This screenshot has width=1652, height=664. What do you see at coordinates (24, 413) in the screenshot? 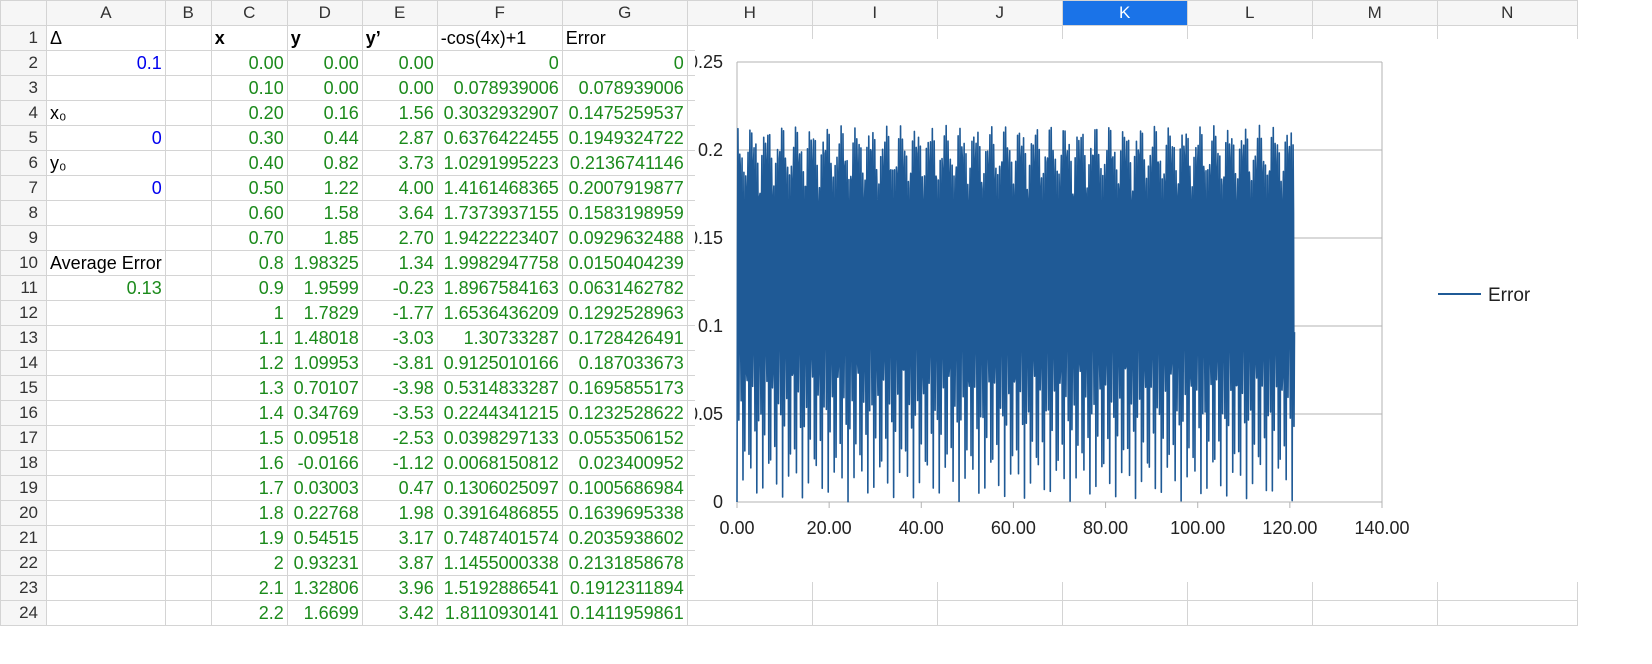
I see `row-header: 16` at bounding box center [24, 413].